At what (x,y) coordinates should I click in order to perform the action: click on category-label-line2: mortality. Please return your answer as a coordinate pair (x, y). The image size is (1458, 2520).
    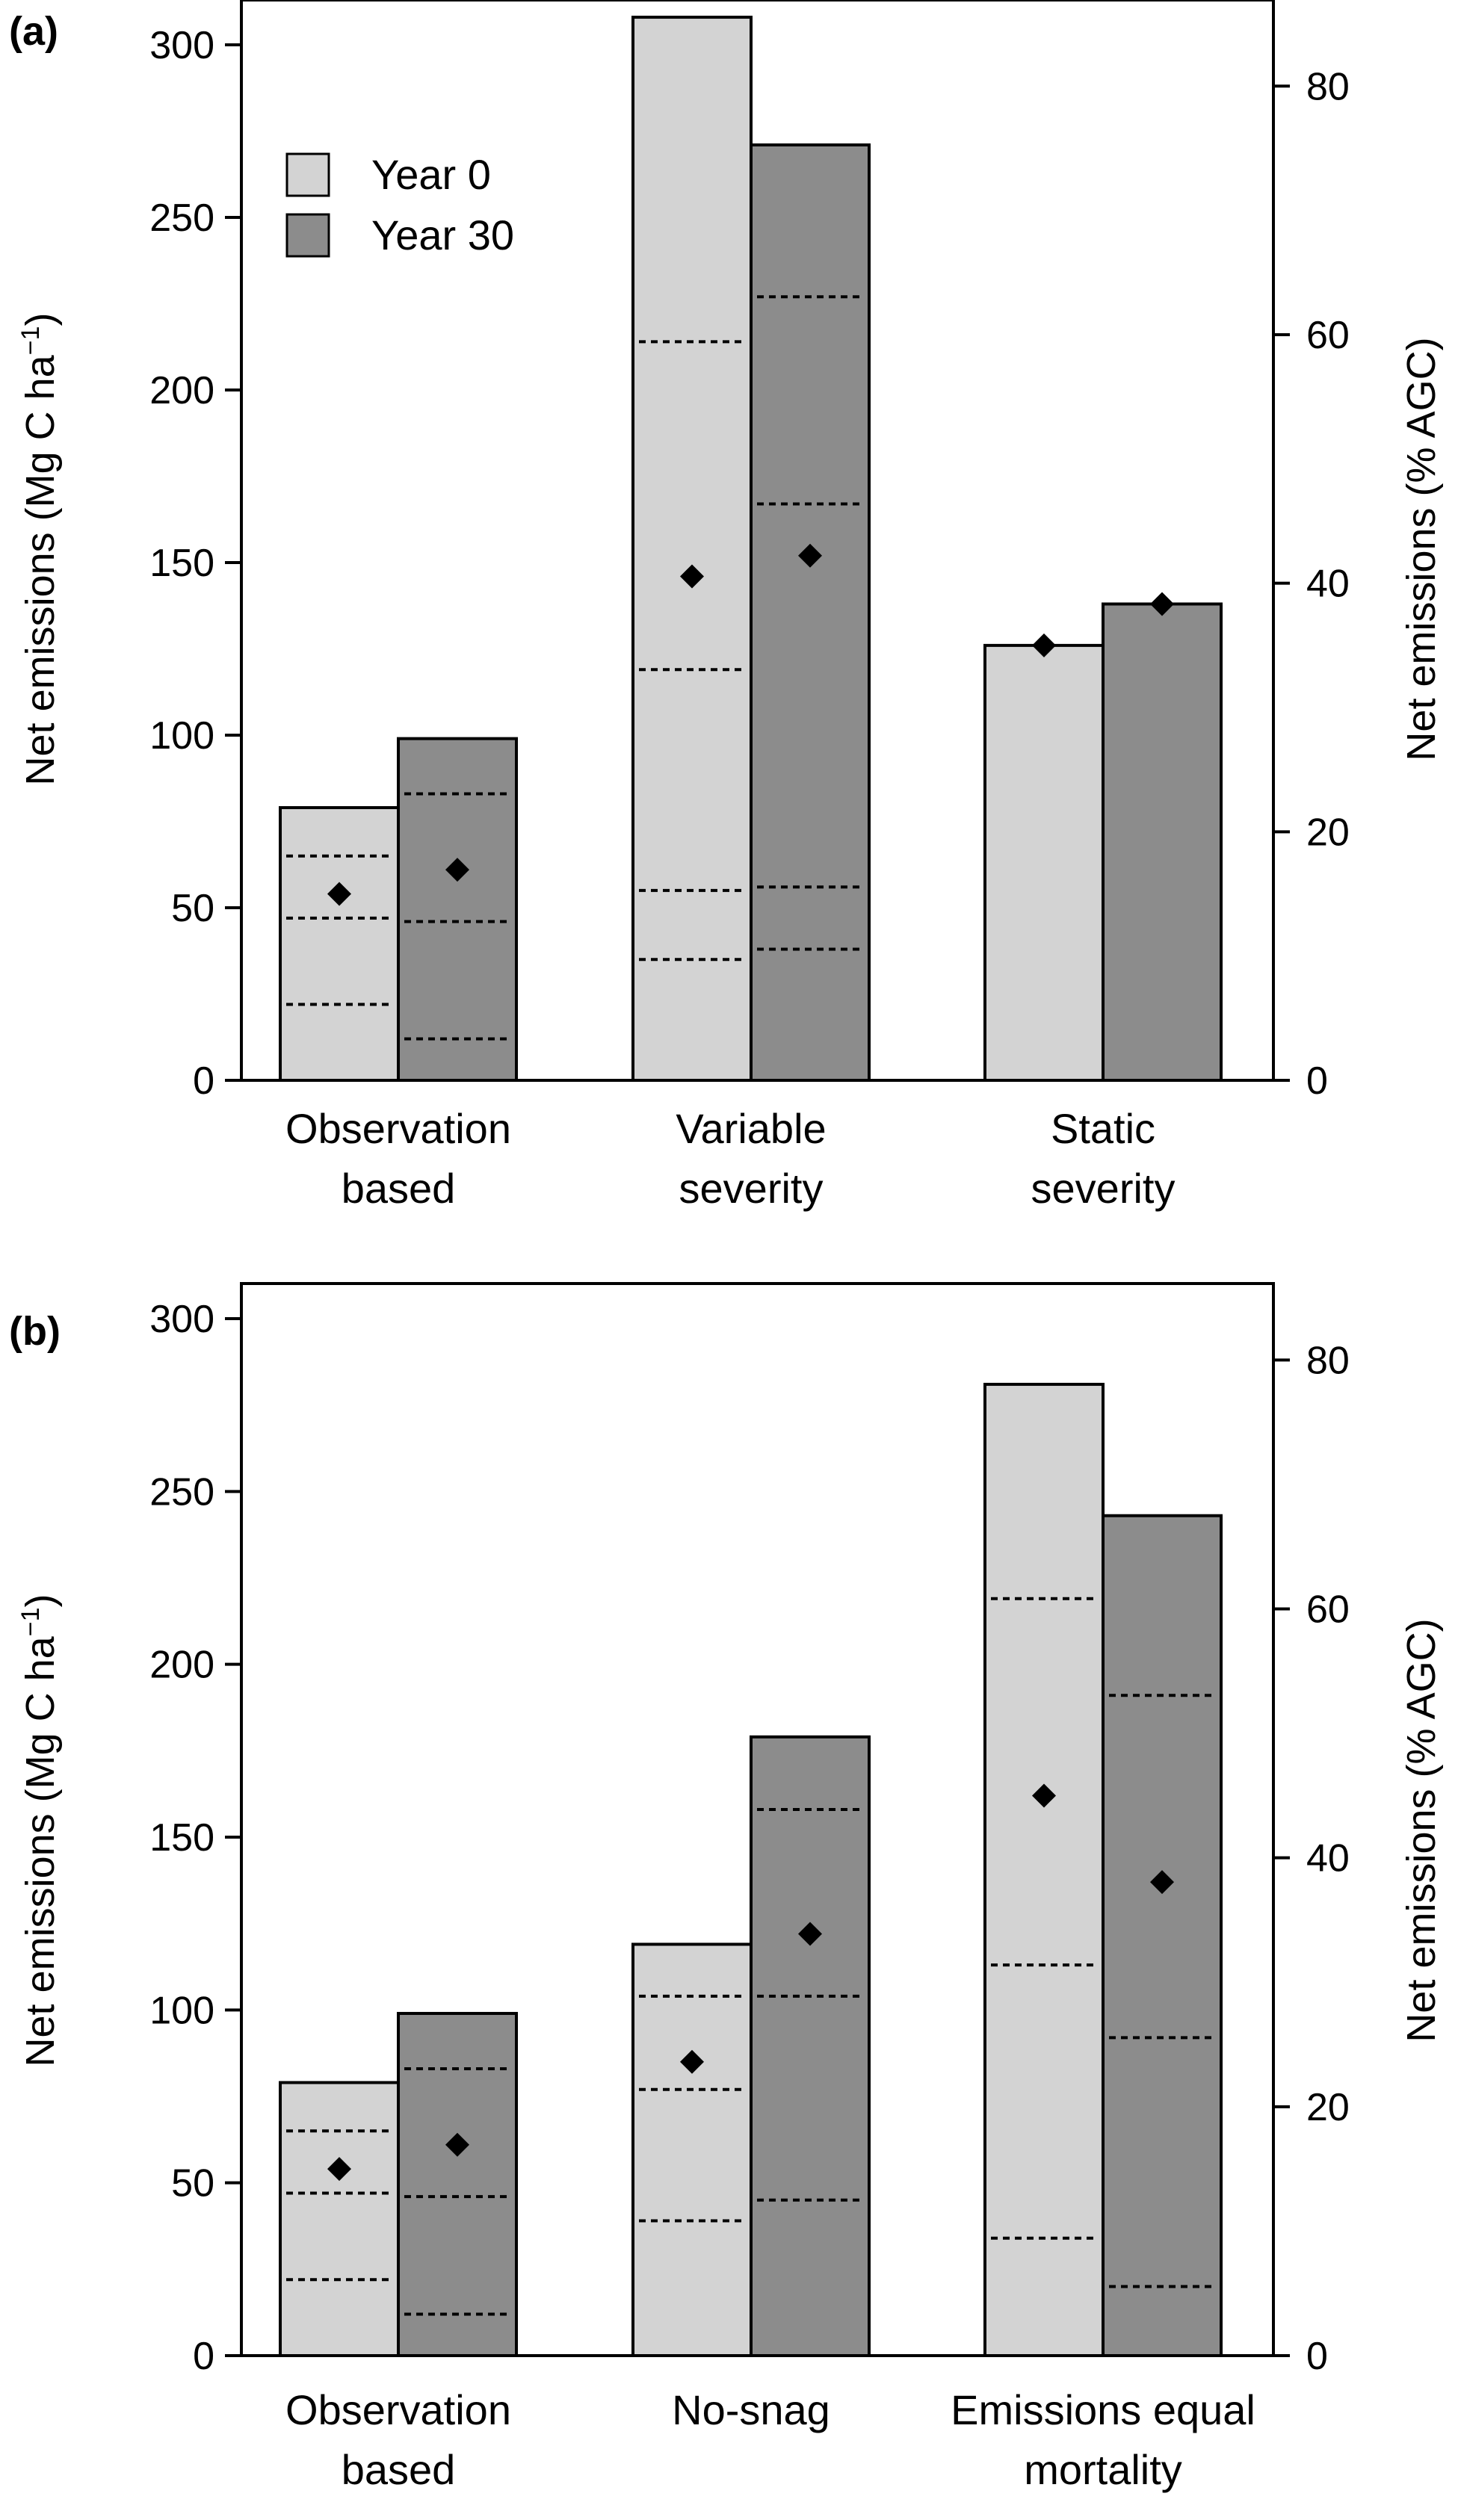
    Looking at the image, I should click on (1103, 2469).